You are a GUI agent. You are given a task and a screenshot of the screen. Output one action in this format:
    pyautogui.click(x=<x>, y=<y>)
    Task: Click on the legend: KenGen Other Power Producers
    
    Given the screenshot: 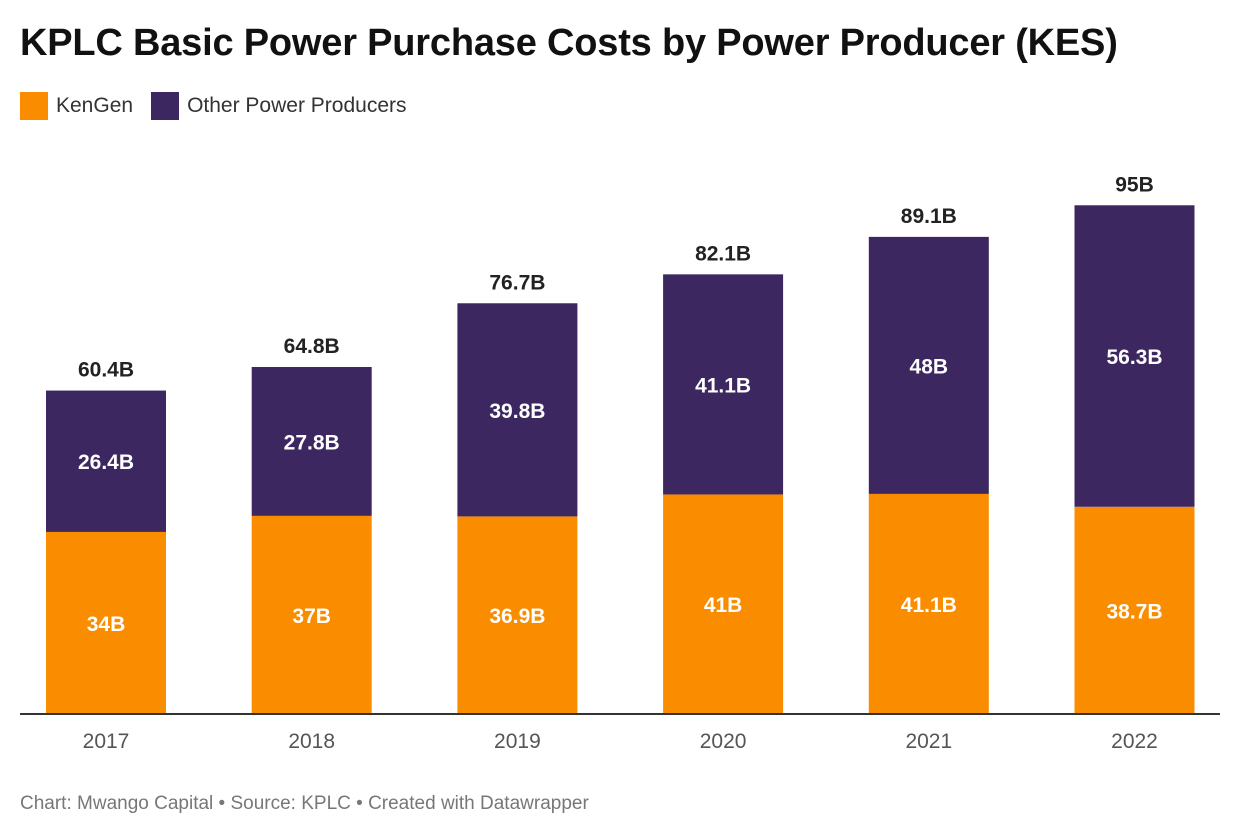 What is the action you would take?
    pyautogui.click(x=213, y=106)
    